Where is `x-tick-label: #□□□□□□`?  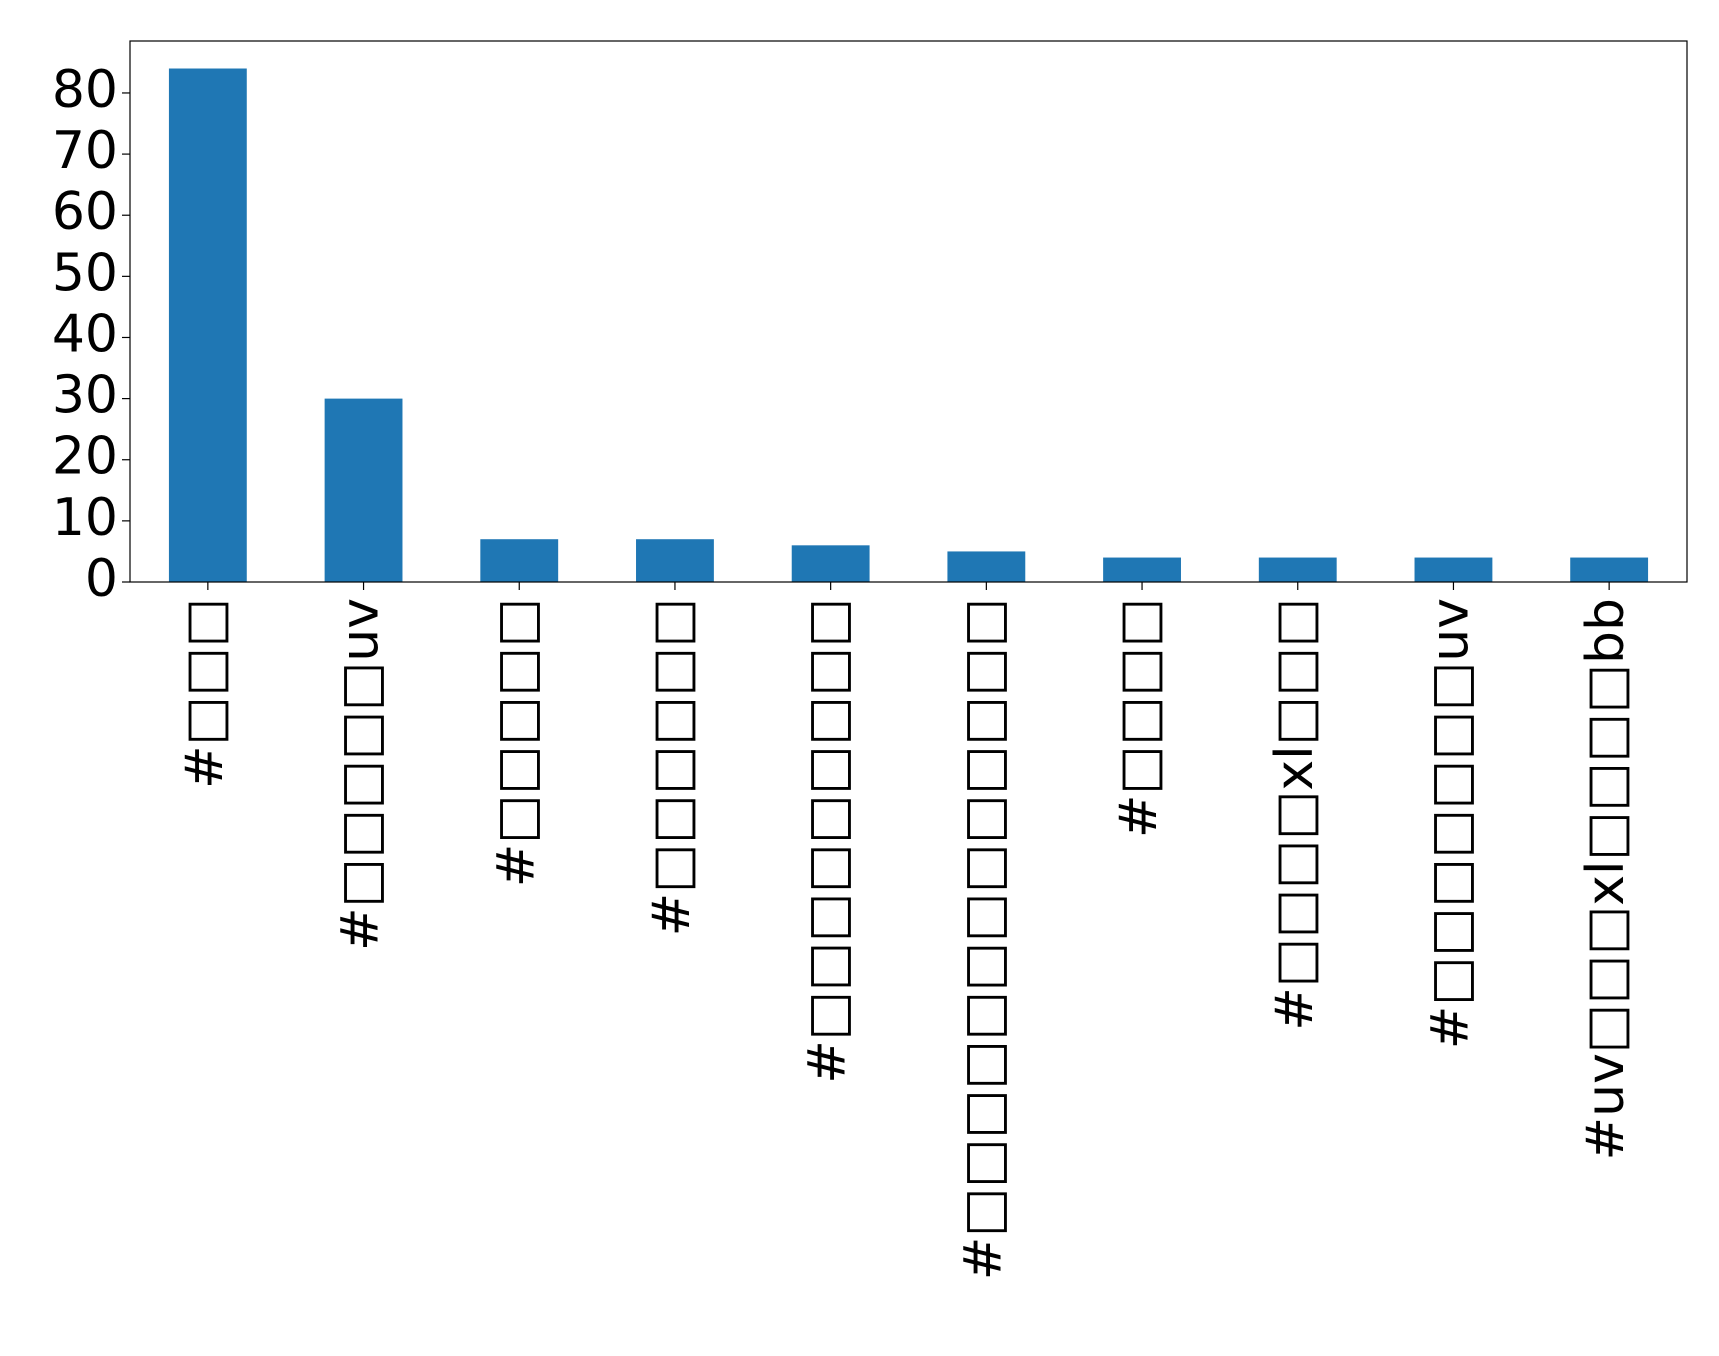 x-tick-label: #□□□□□□ is located at coordinates (672, 767).